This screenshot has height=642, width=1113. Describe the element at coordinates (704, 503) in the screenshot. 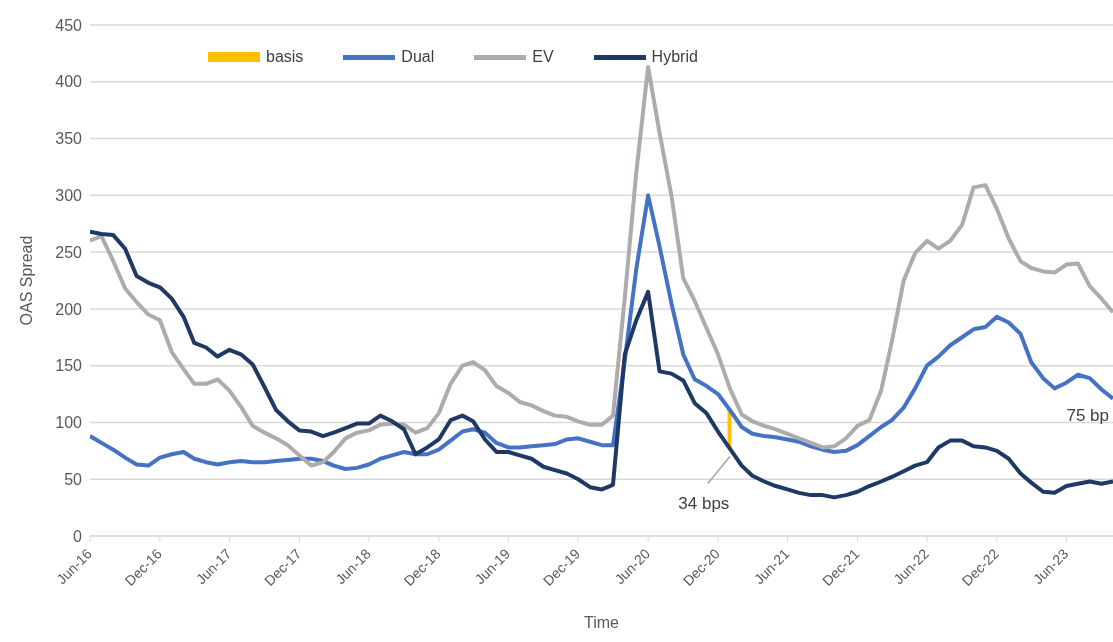

I see `annotation: 34 bps` at that location.